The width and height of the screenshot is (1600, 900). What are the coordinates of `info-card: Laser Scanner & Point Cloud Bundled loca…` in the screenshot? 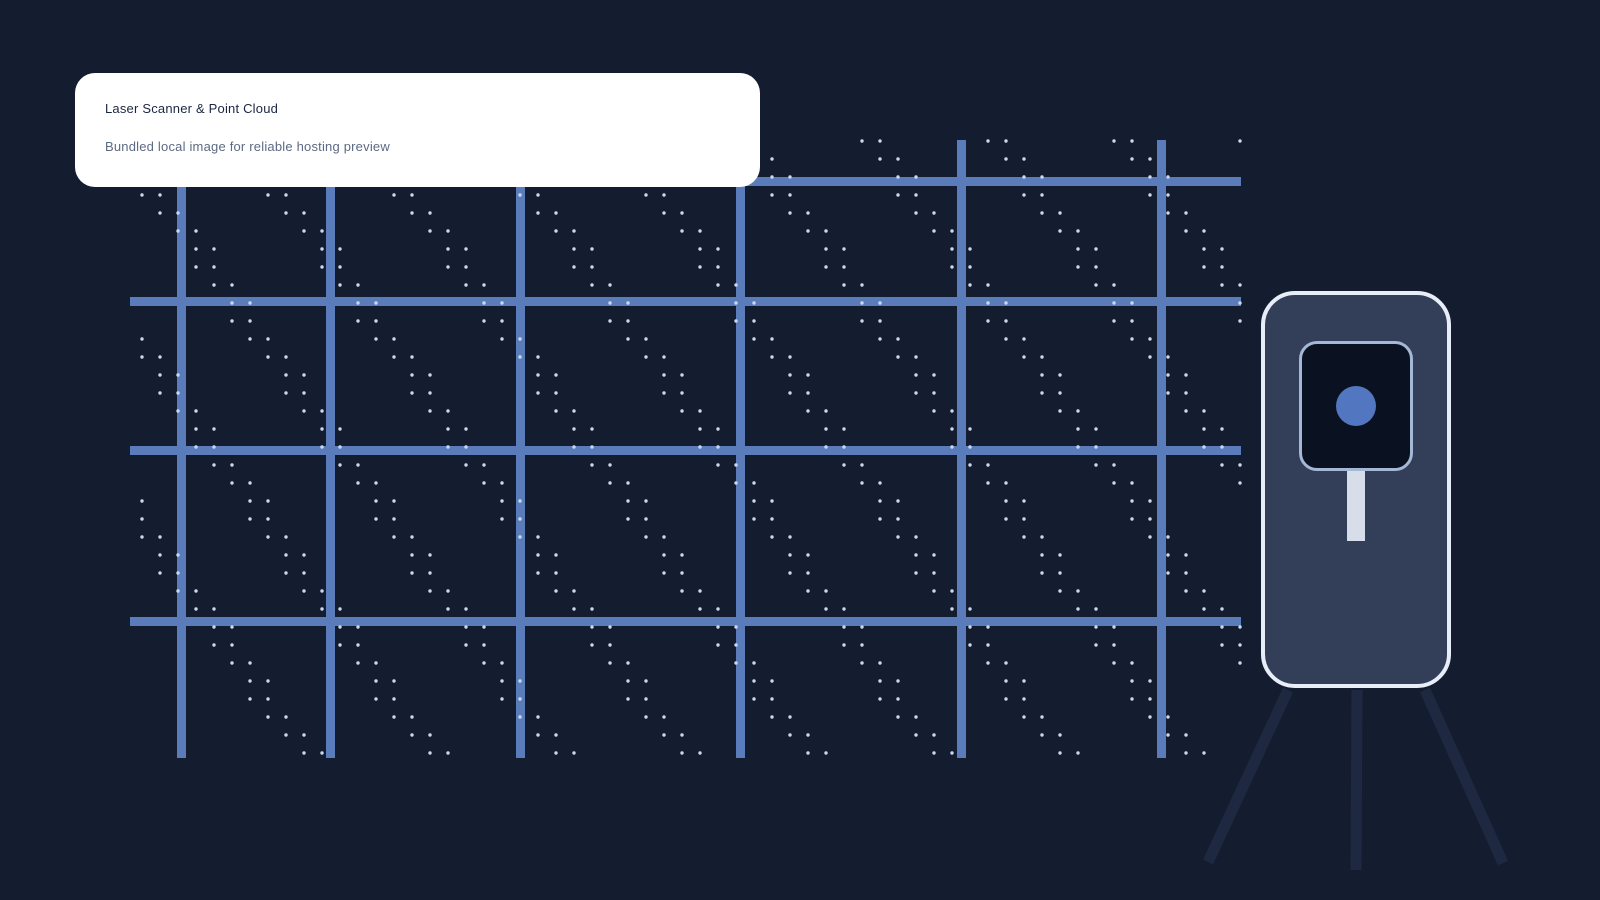 It's located at (417, 130).